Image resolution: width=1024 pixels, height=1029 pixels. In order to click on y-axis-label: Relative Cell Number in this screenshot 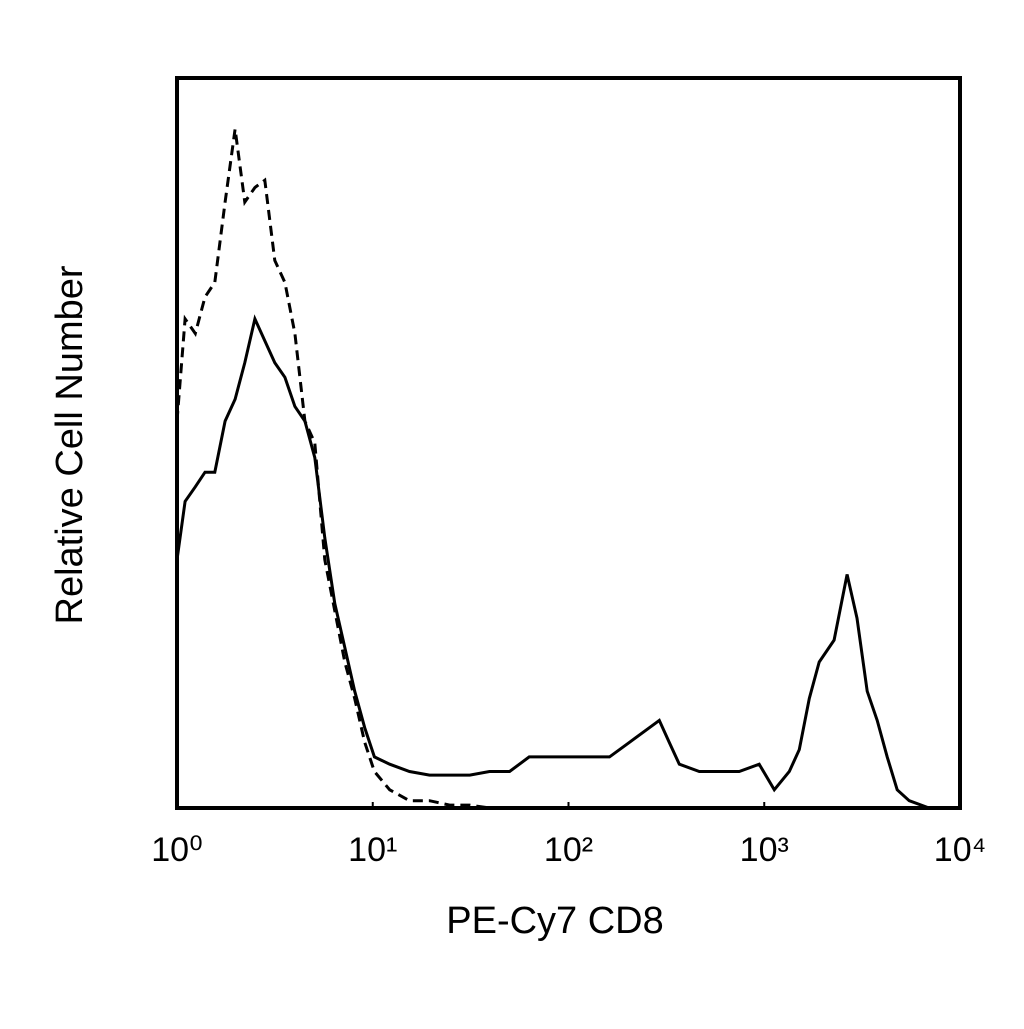, I will do `click(70, 444)`.